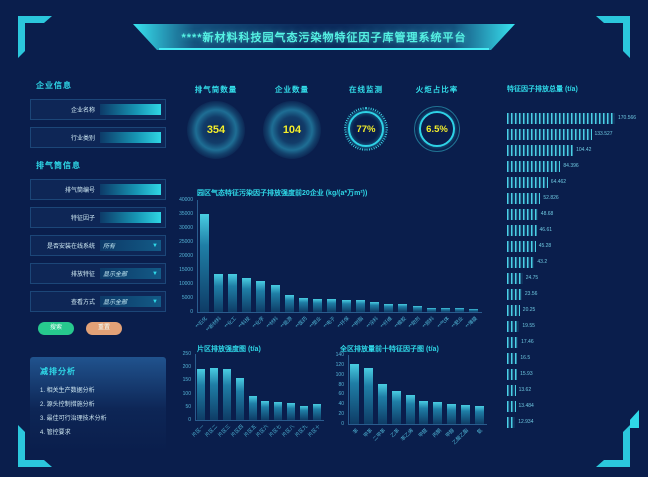 This screenshot has height=477, width=648. Describe the element at coordinates (98, 137) in the screenshot. I see `form-field-row: 行业类别` at that location.